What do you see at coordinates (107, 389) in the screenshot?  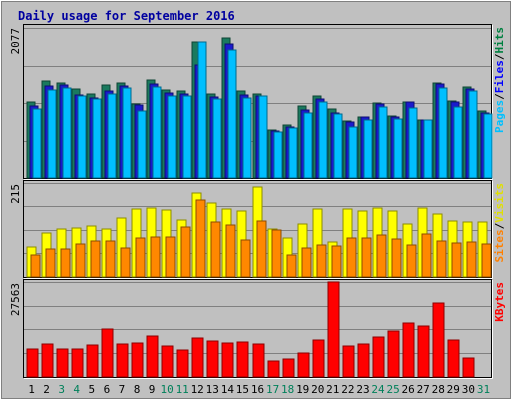 I see `day-label-6: 6` at bounding box center [107, 389].